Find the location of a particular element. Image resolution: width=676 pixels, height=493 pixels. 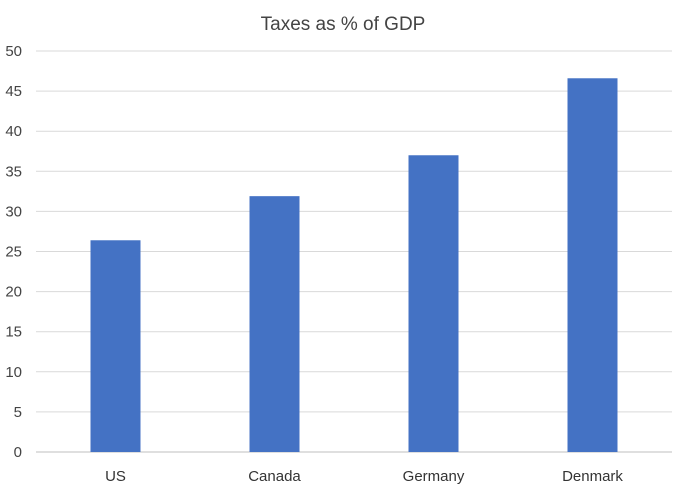

y-tick-label: 40 is located at coordinates (13, 131).